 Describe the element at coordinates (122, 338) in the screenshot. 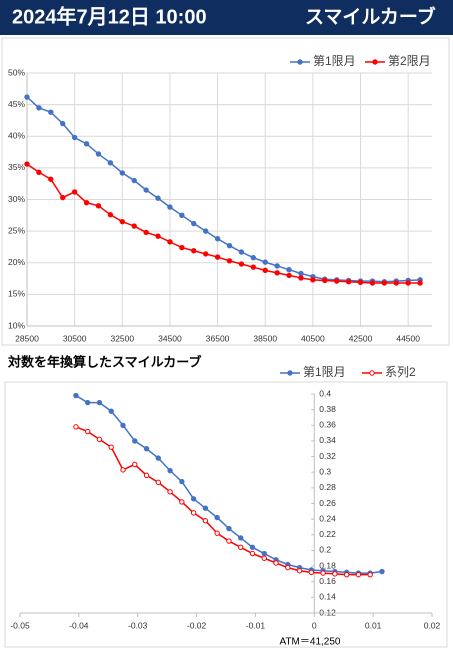

I see `x-tick-label: 32500` at that location.